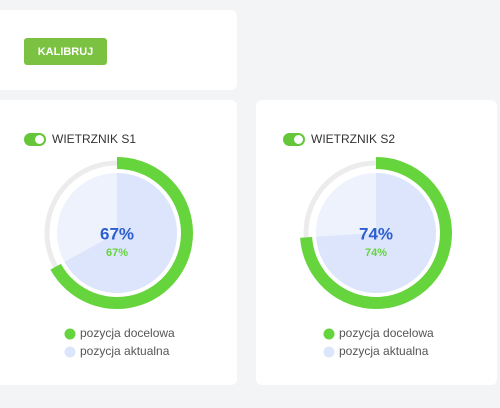  Describe the element at coordinates (353, 139) in the screenshot. I see `card-title: WIETRZNIK S2` at that location.